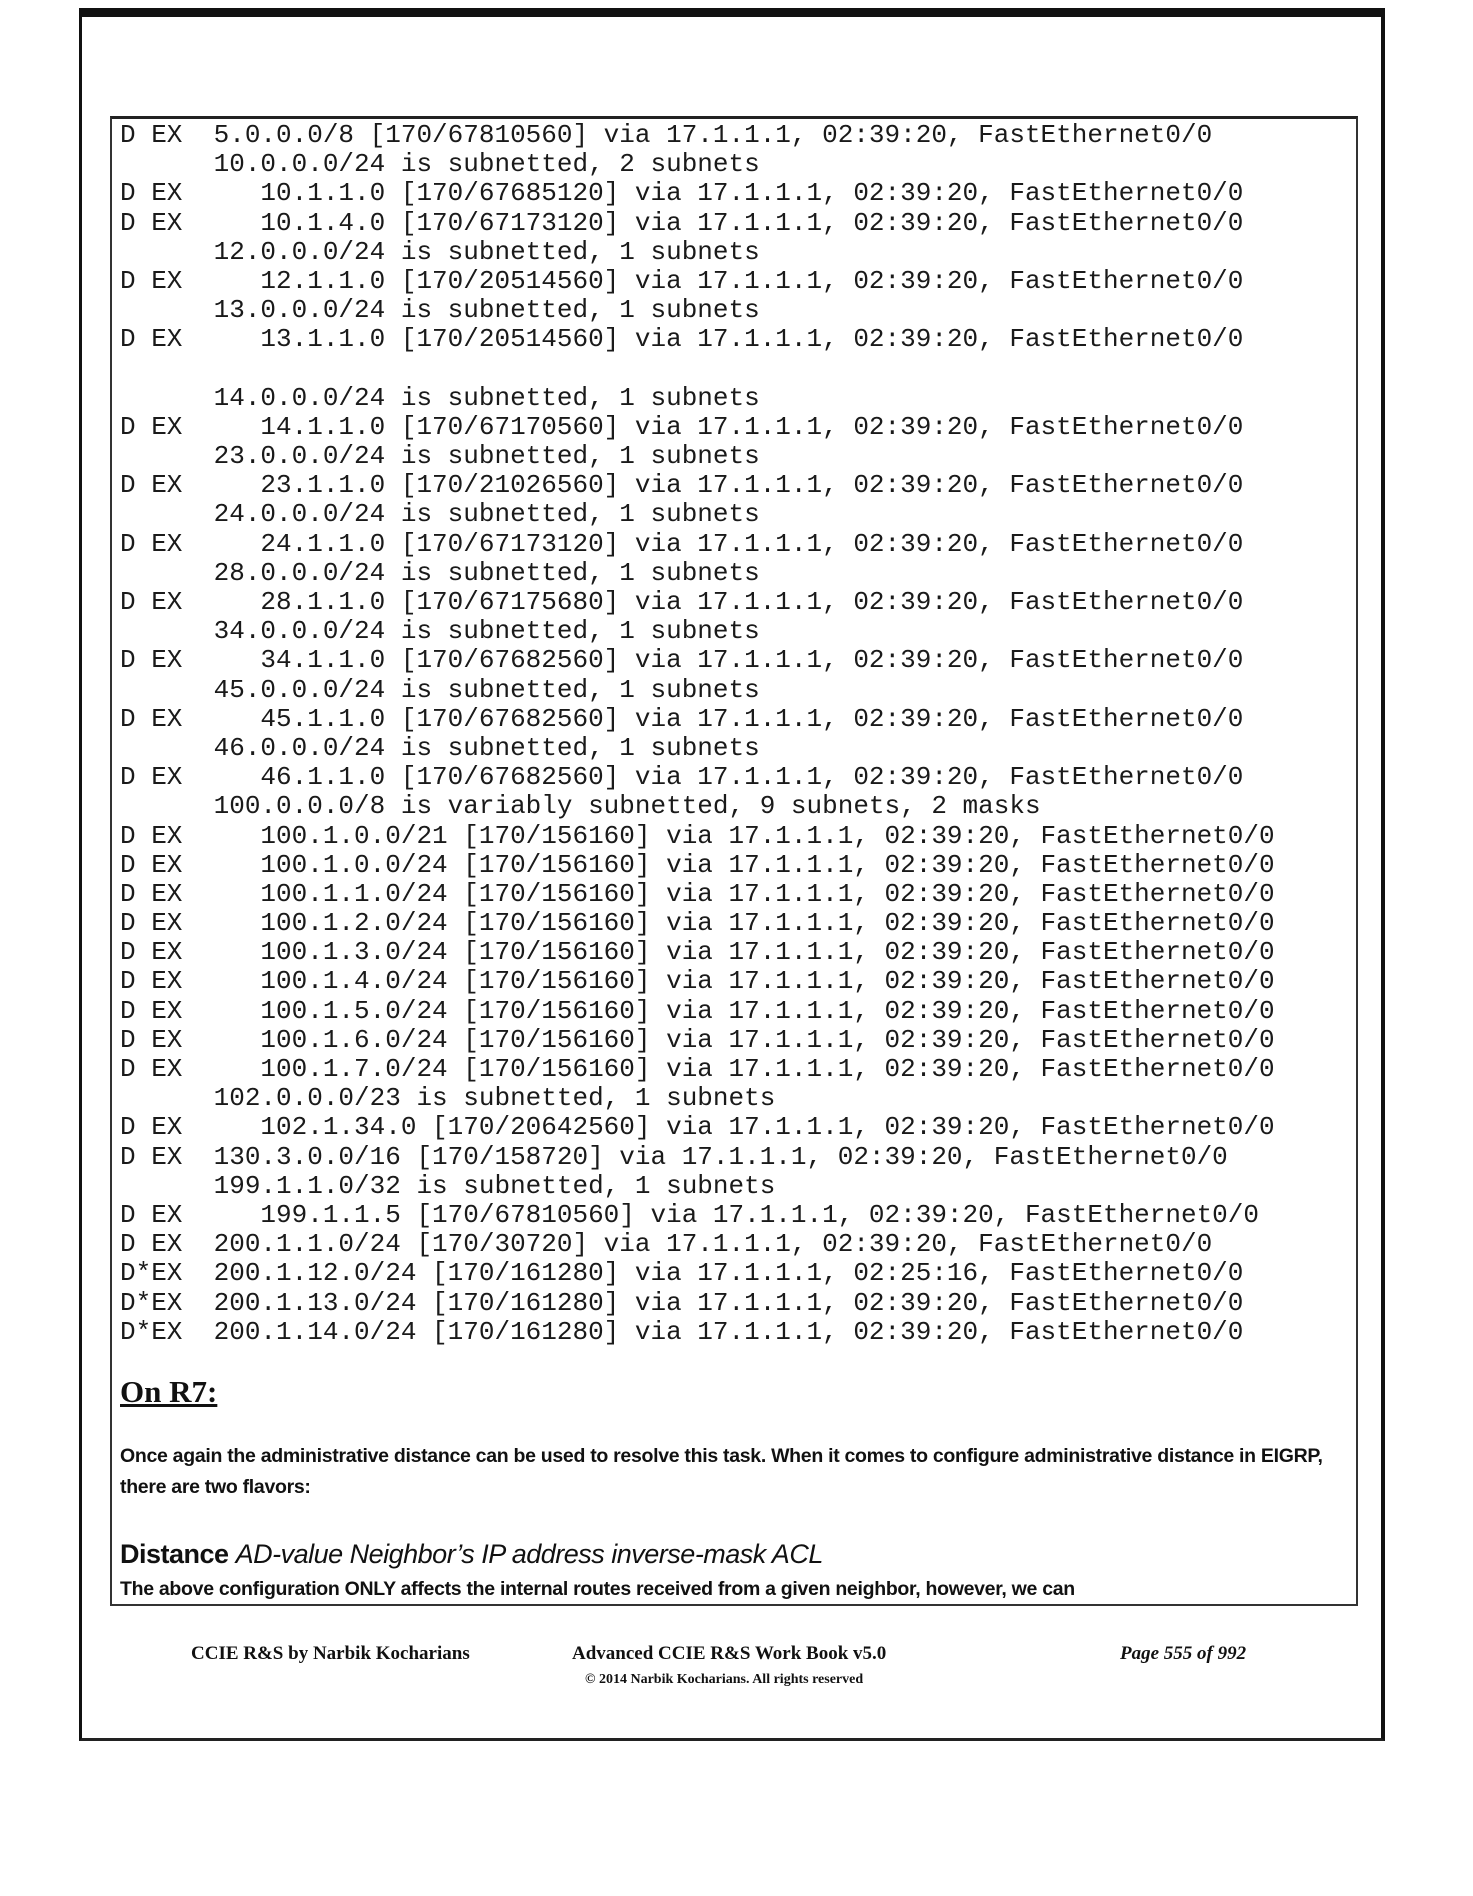 Image resolution: width=1473 pixels, height=1896 pixels. I want to click on route-line: 10.0.0.0/24 is subnetted, 2 subnets, so click(440, 164).